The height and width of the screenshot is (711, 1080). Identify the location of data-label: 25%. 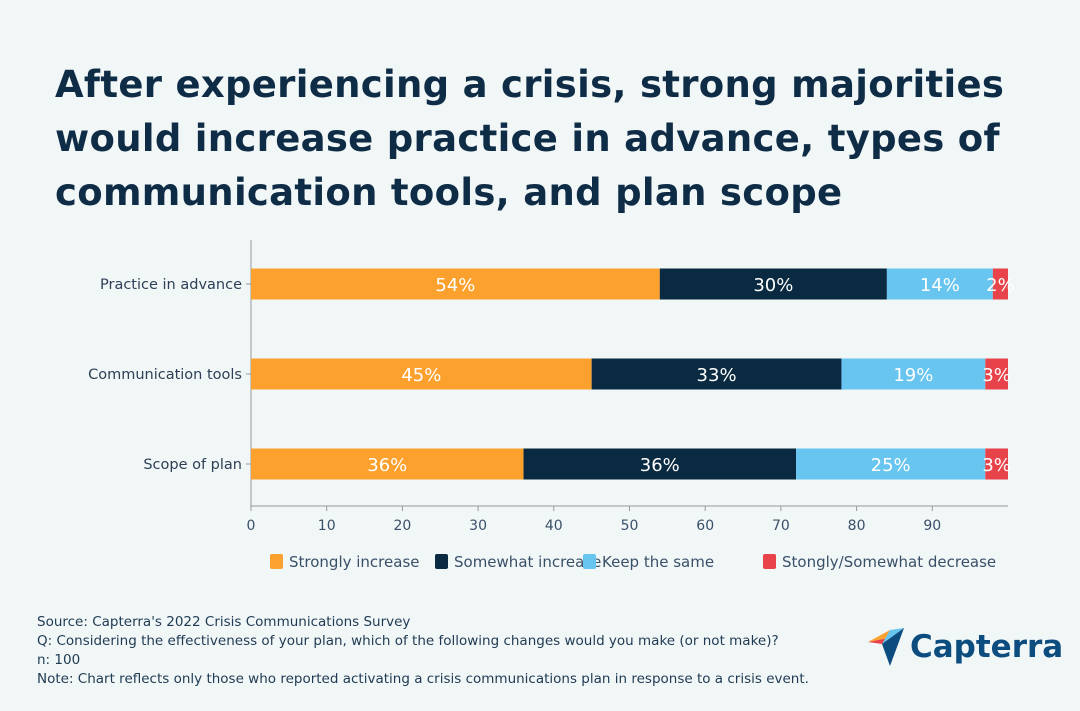
(891, 465).